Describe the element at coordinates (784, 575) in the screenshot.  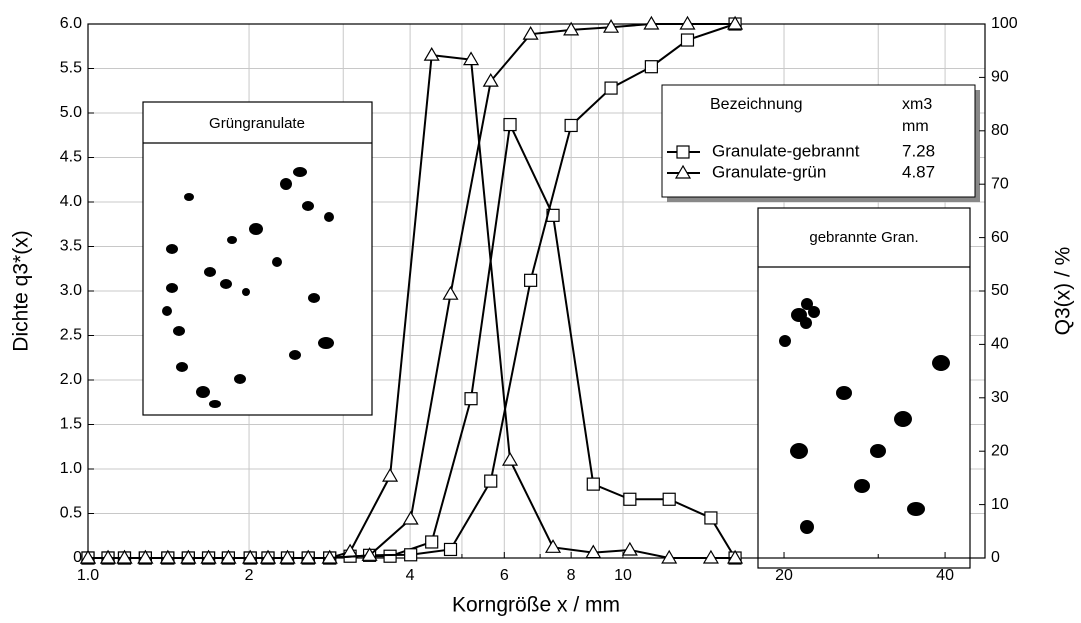
I see `x-tick-label: 20` at that location.